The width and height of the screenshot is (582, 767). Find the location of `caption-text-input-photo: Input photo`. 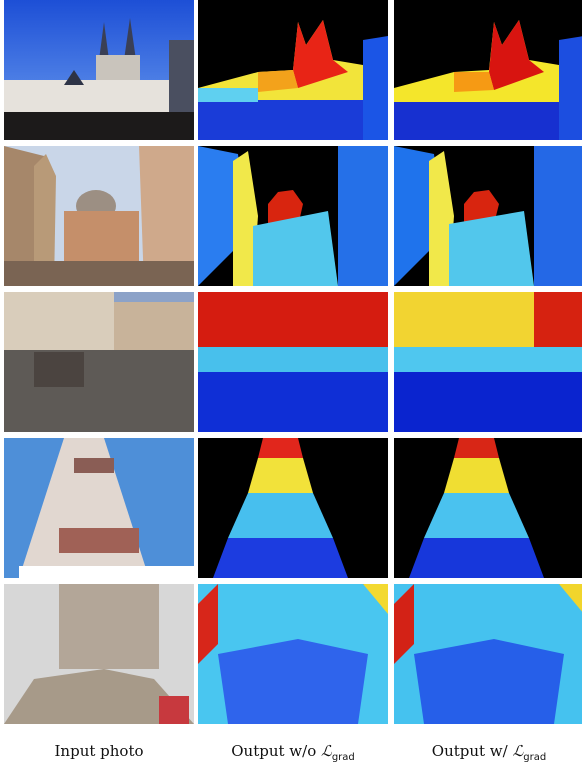

caption-text-input-photo: Input photo is located at coordinates (99, 751).